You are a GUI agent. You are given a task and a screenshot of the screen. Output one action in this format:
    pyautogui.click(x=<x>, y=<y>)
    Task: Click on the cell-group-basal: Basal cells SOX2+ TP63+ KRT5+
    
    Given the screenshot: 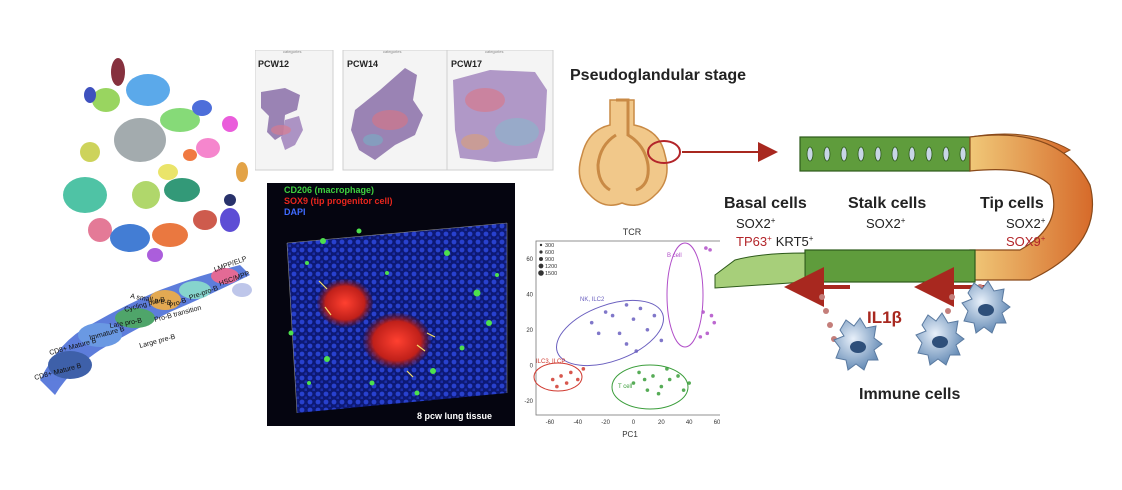 What is the action you would take?
    pyautogui.click(x=769, y=222)
    